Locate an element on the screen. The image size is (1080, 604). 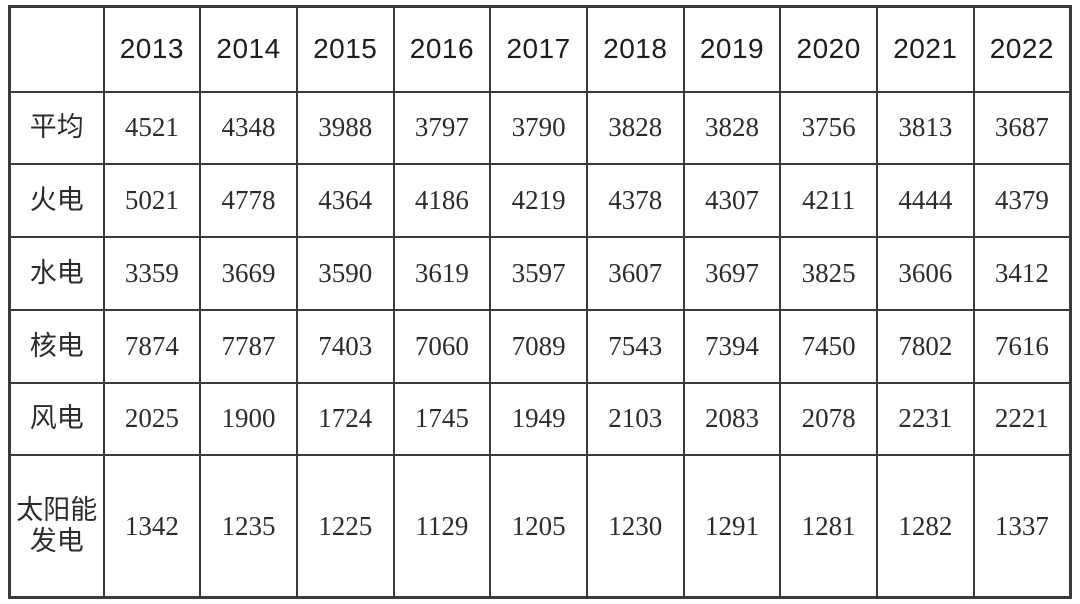
value-cell: 3790 is located at coordinates (538, 128).